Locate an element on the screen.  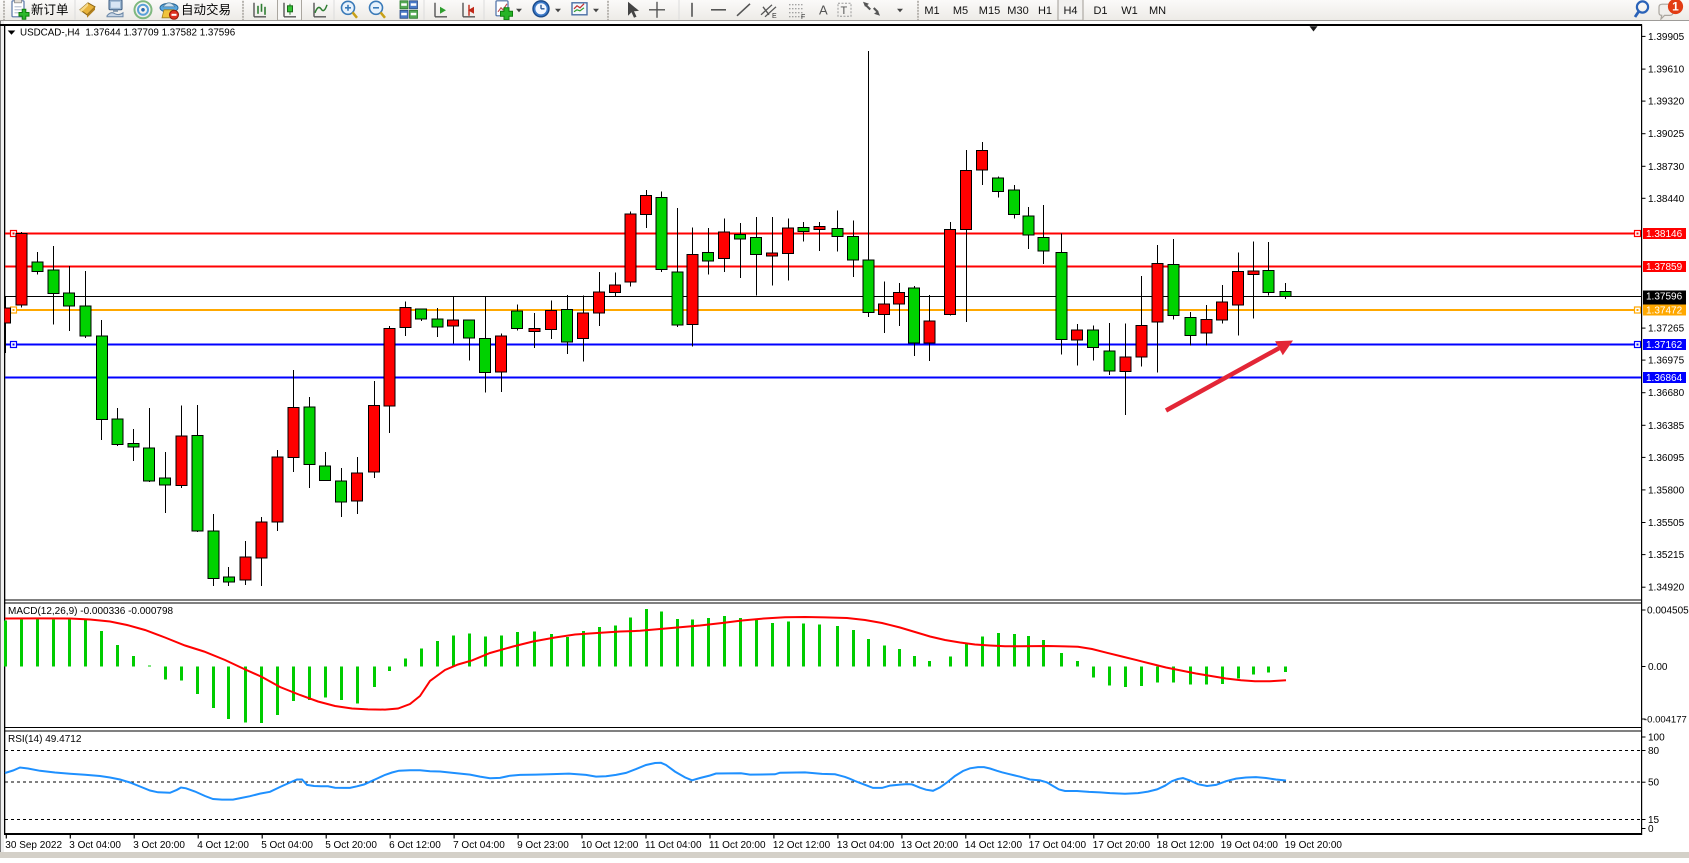
svg-text: 6 Oct 12:00 is located at coordinates (415, 845).